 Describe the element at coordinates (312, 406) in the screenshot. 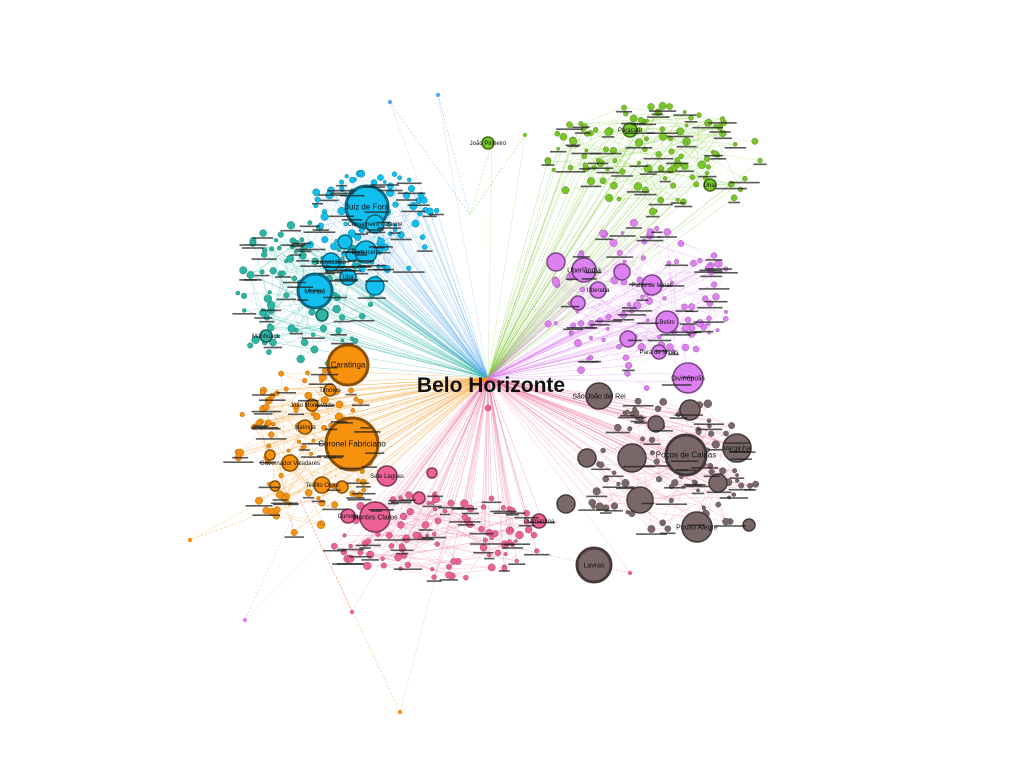

I see `city-label: João Monlevade` at that location.